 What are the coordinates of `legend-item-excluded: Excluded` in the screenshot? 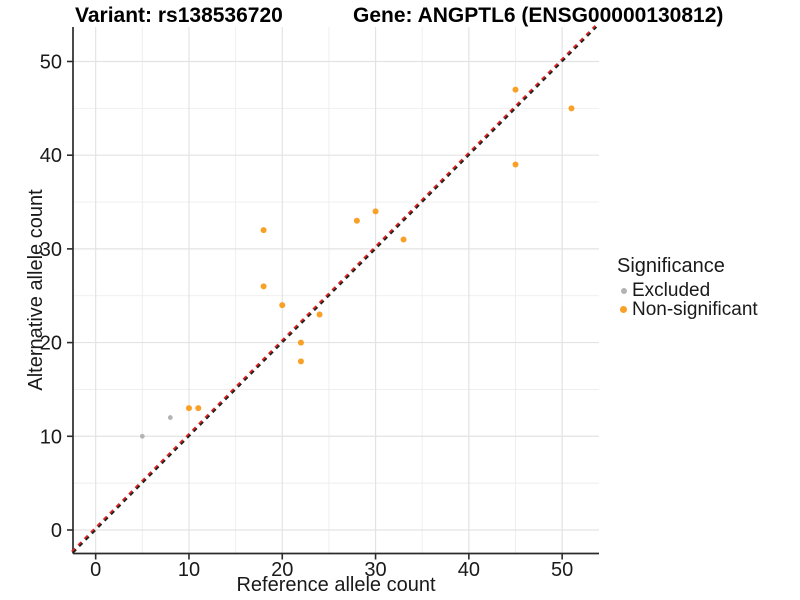 It's located at (686, 290).